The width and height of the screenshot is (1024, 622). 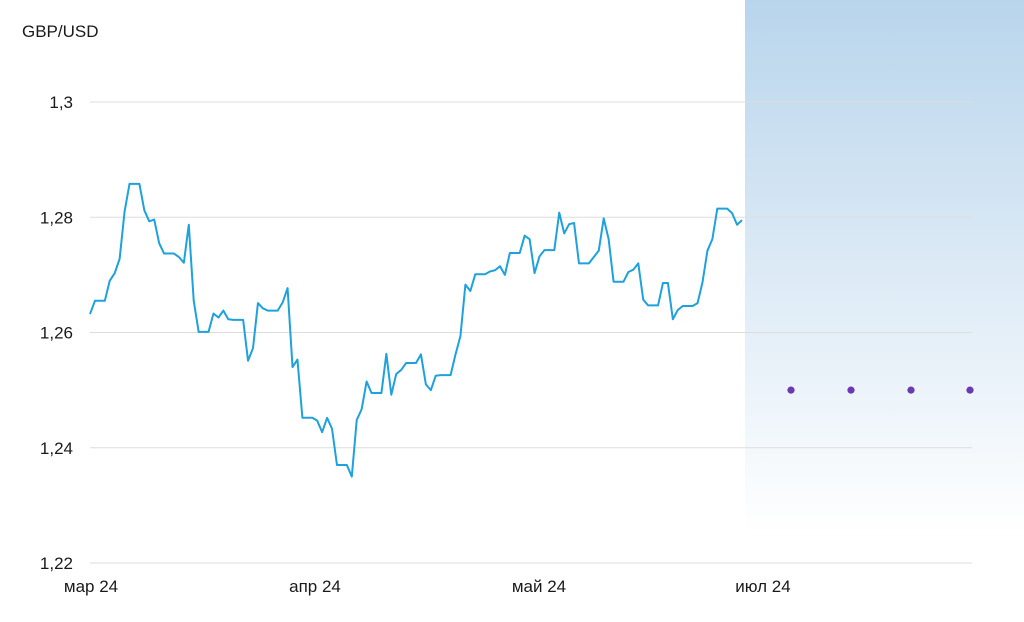 I want to click on y-tick-label: 1,26, so click(x=56, y=333).